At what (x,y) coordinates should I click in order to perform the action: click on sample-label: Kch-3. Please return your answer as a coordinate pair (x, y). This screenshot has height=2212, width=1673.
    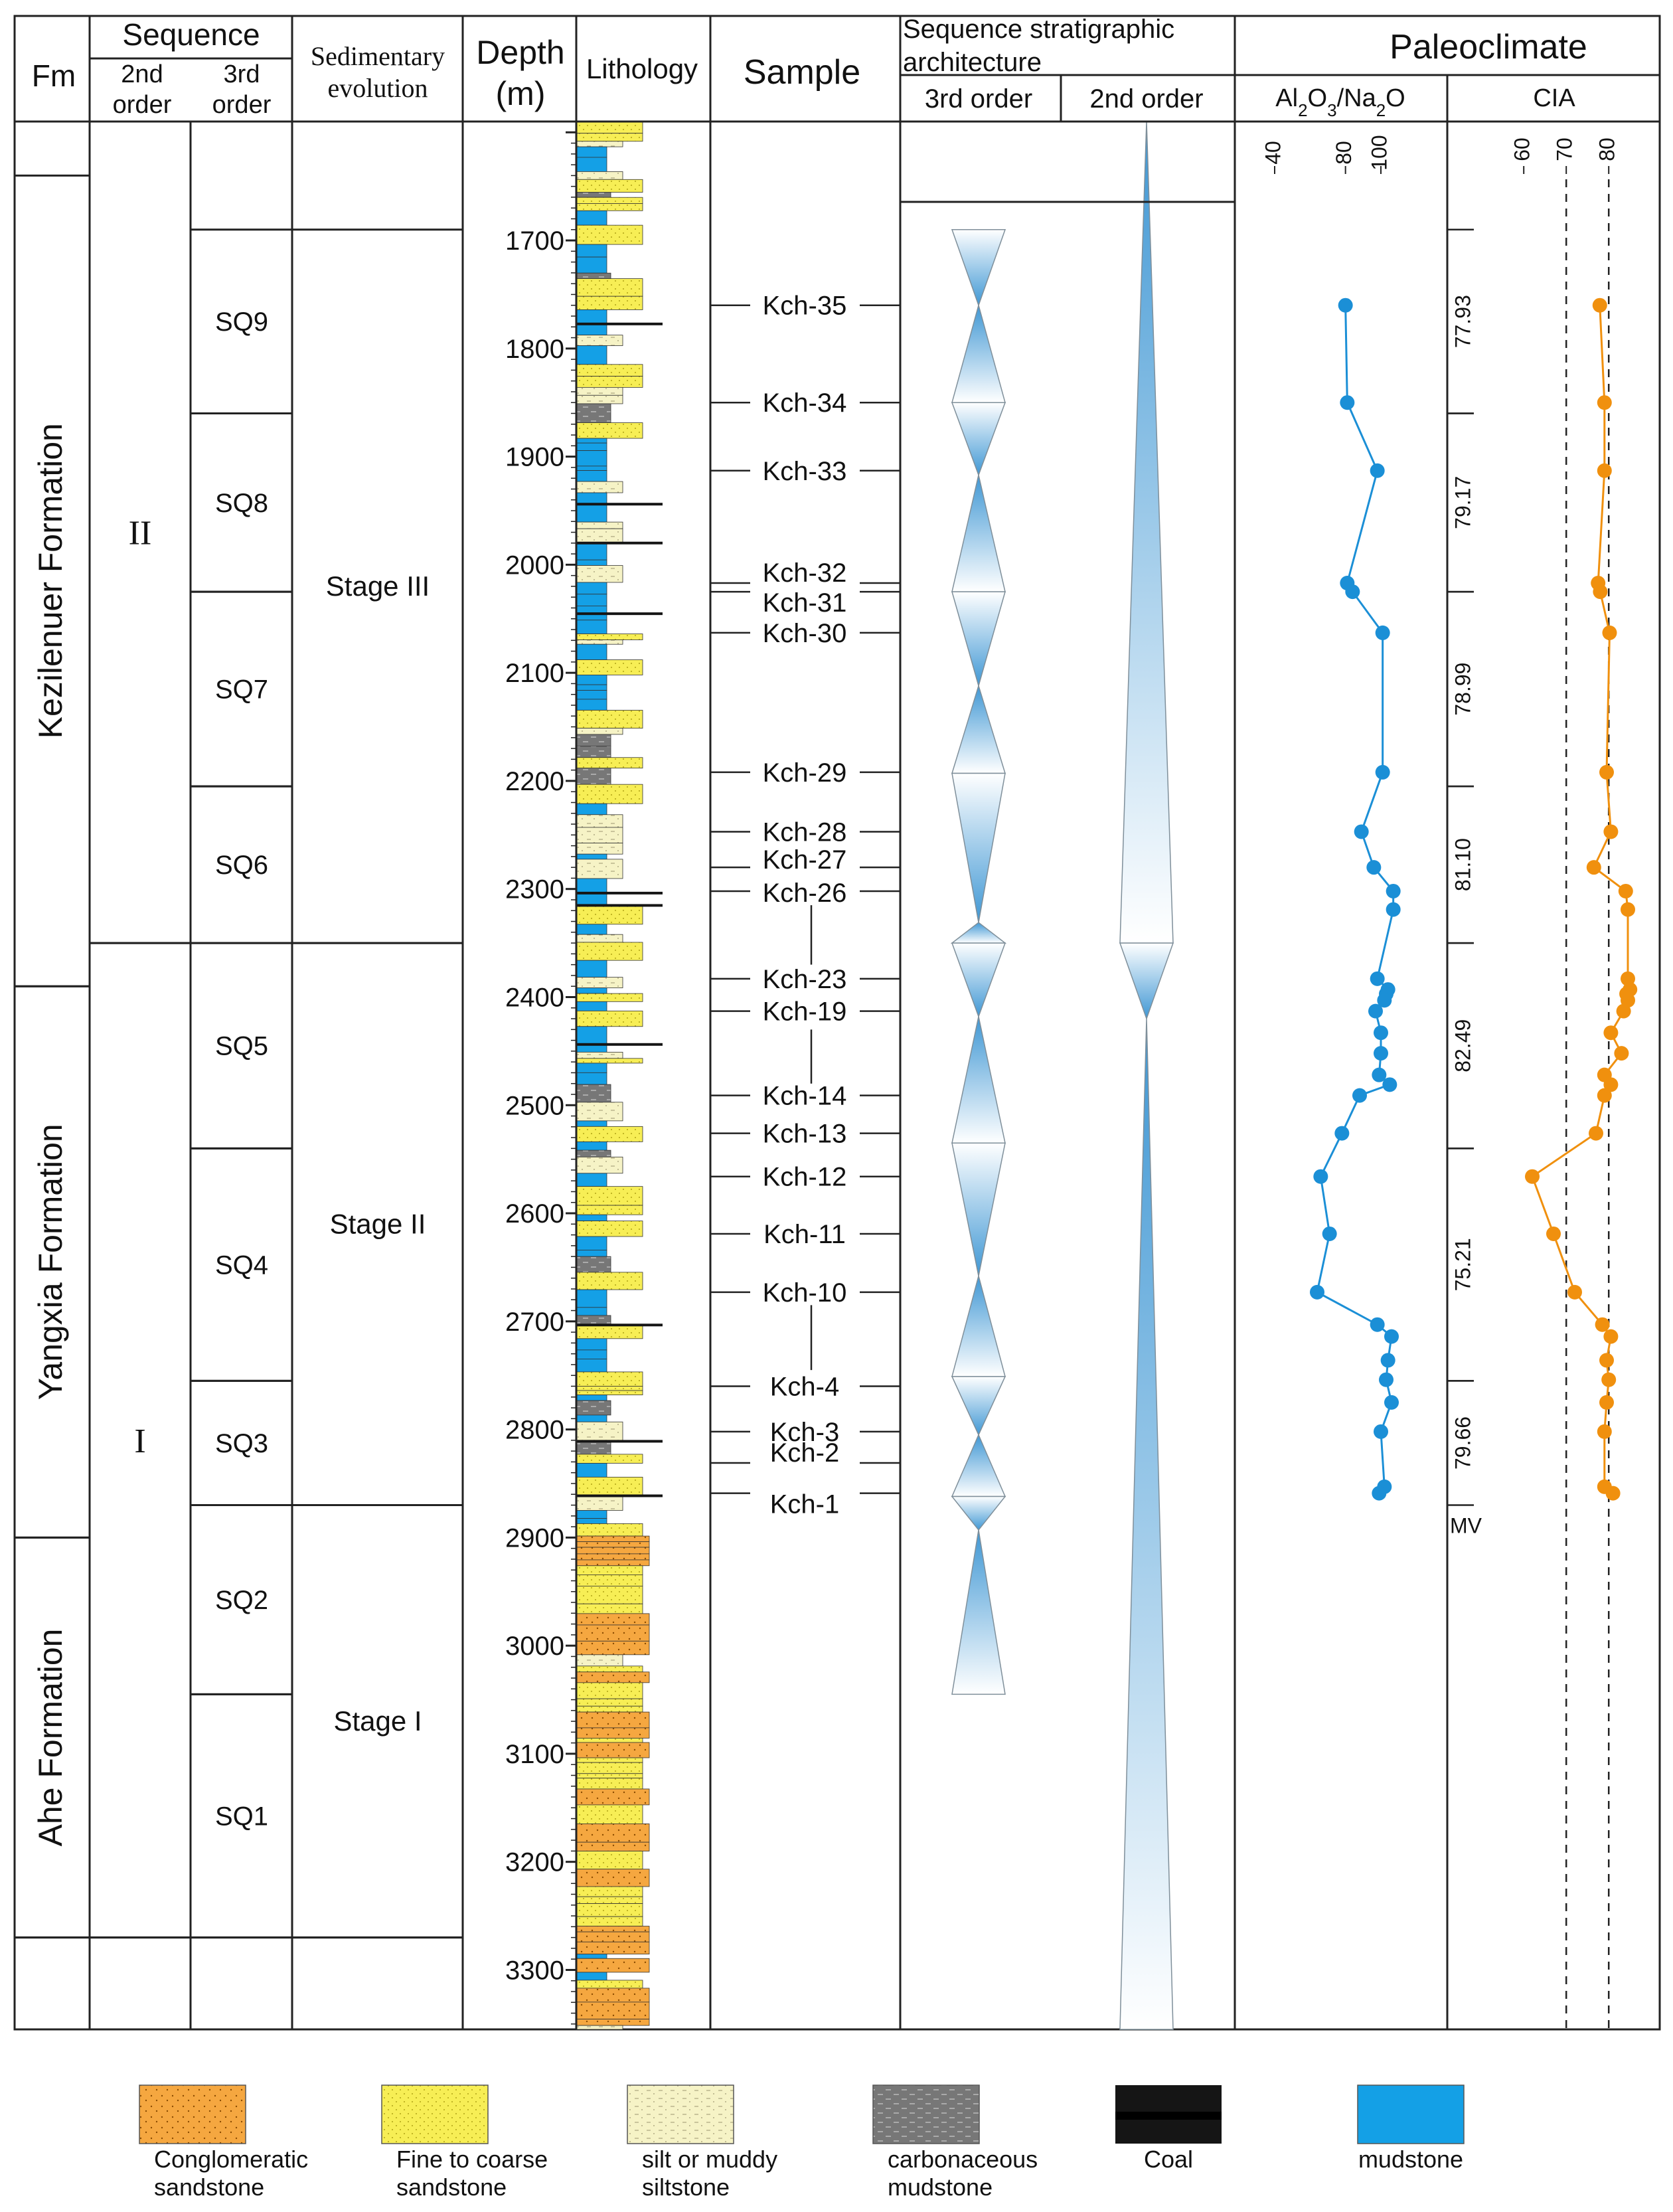
    Looking at the image, I should click on (805, 1432).